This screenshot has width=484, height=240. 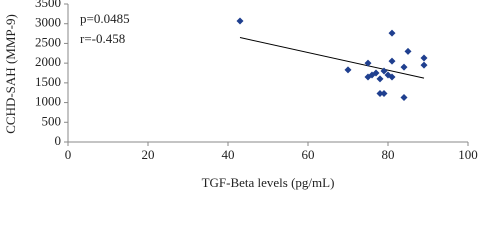 What do you see at coordinates (102, 38) in the screenshot?
I see `annotation: r=-0.458` at bounding box center [102, 38].